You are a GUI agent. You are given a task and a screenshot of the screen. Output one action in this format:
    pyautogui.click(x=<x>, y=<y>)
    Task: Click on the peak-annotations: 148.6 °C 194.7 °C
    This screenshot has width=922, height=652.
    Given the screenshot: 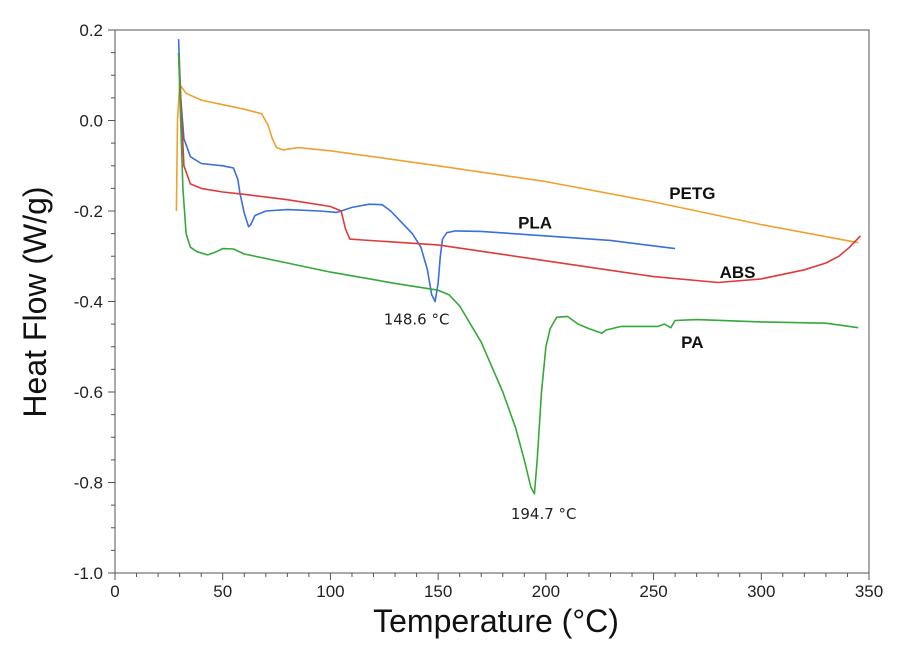 What is the action you would take?
    pyautogui.click(x=480, y=417)
    